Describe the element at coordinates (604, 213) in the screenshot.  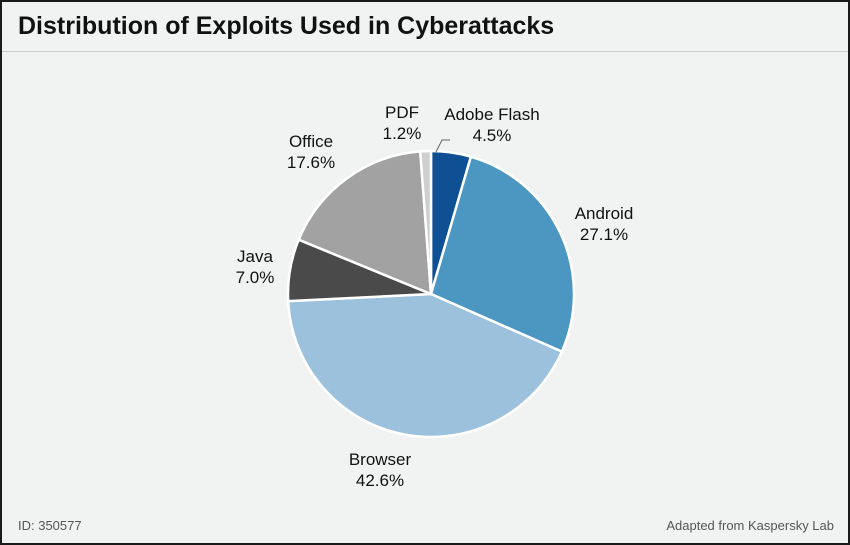
I see `slice-label-name: Android` at that location.